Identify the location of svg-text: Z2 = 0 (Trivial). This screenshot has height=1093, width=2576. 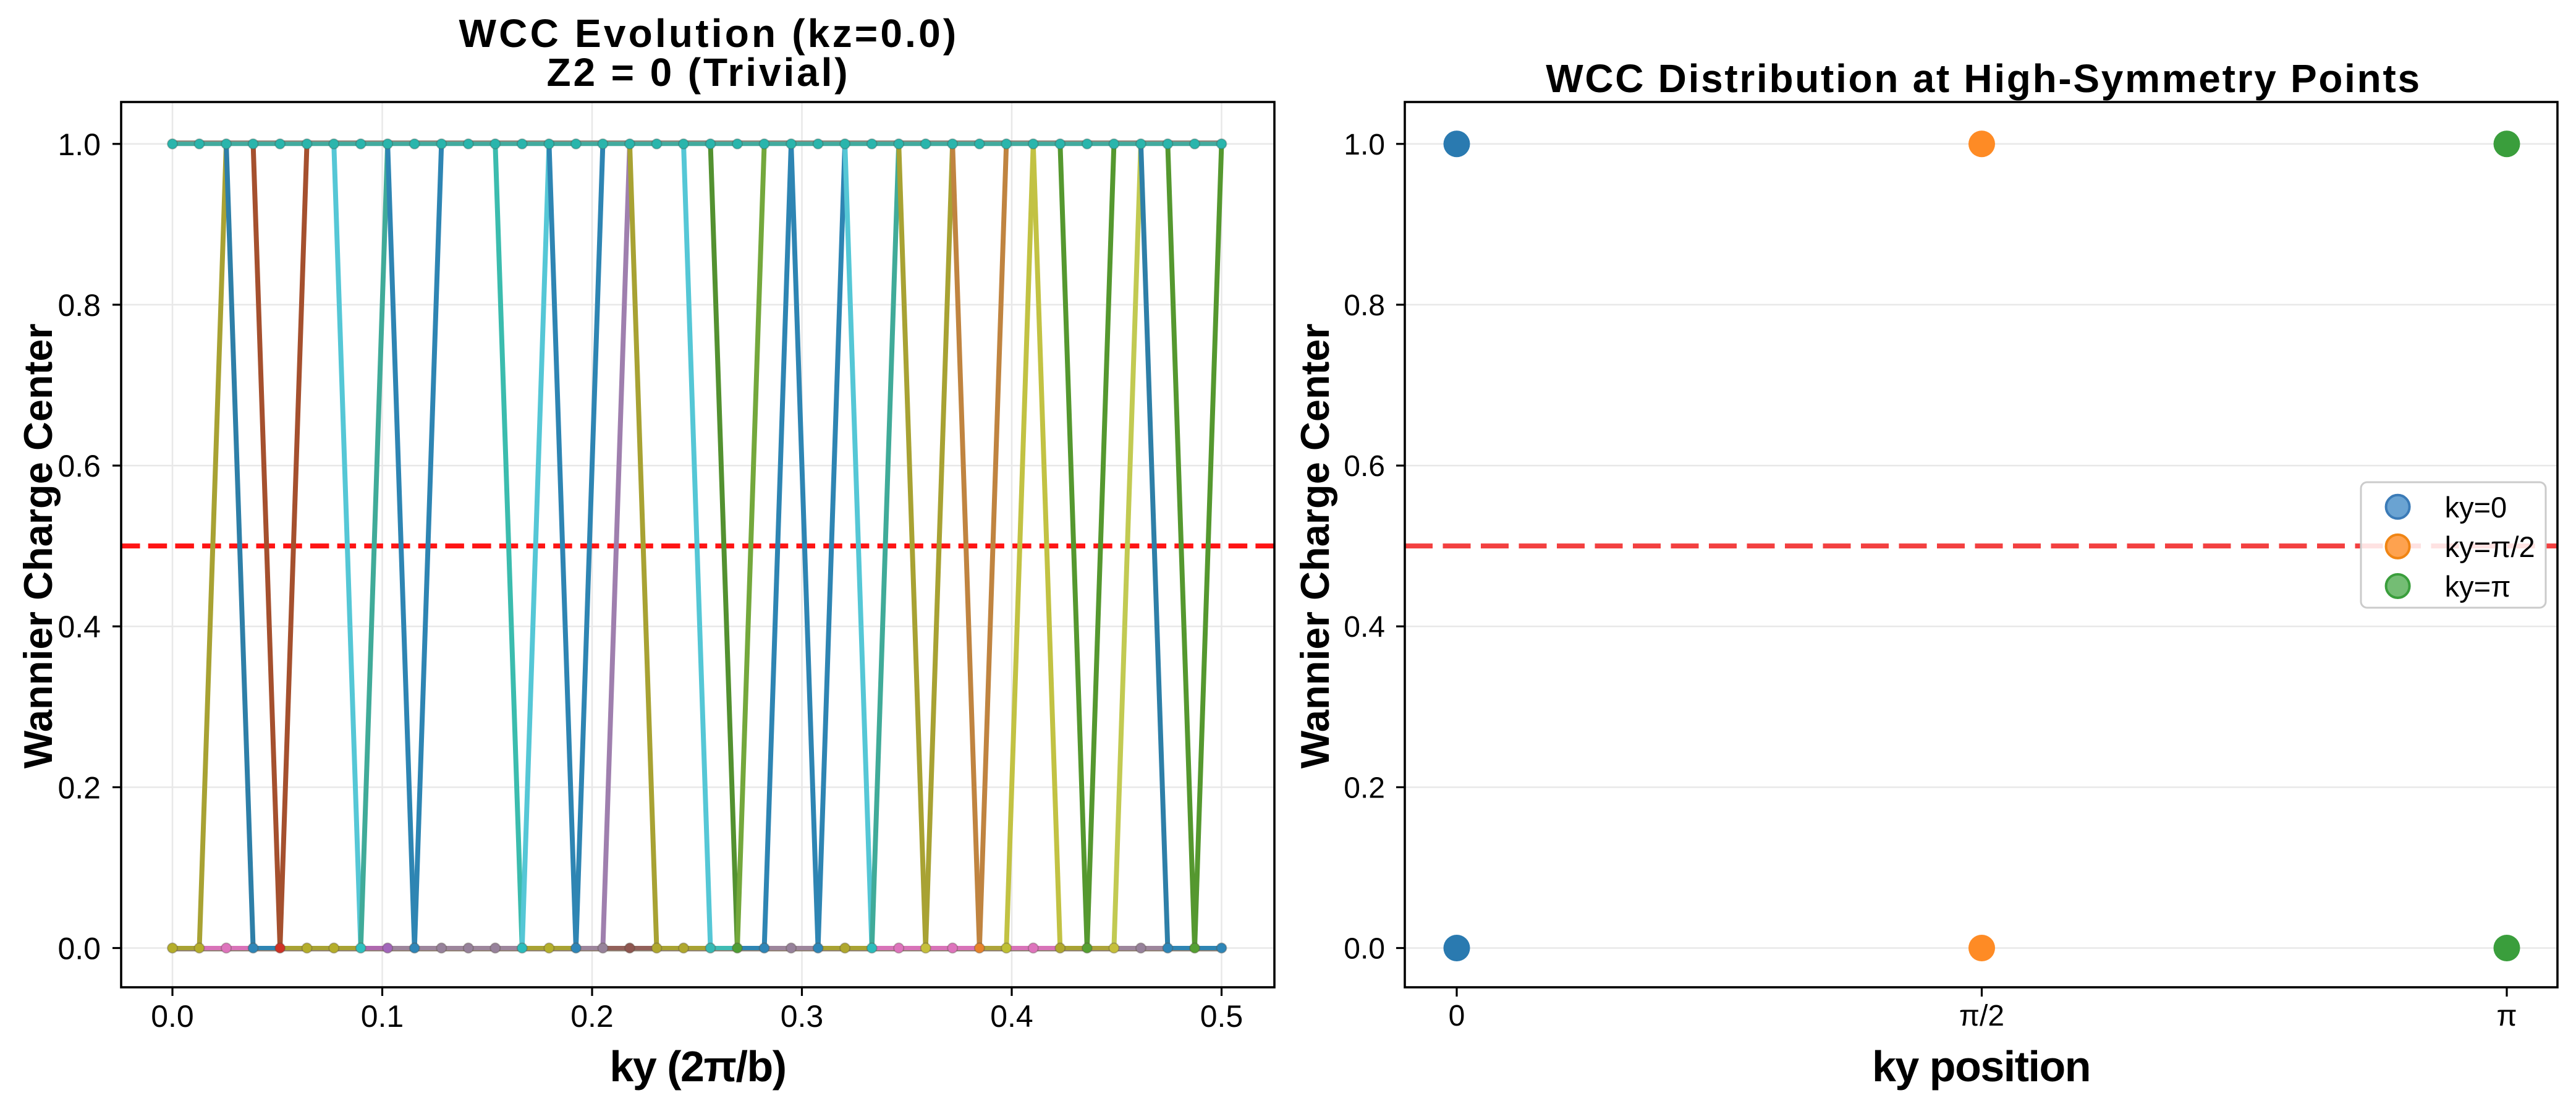
(698, 73).